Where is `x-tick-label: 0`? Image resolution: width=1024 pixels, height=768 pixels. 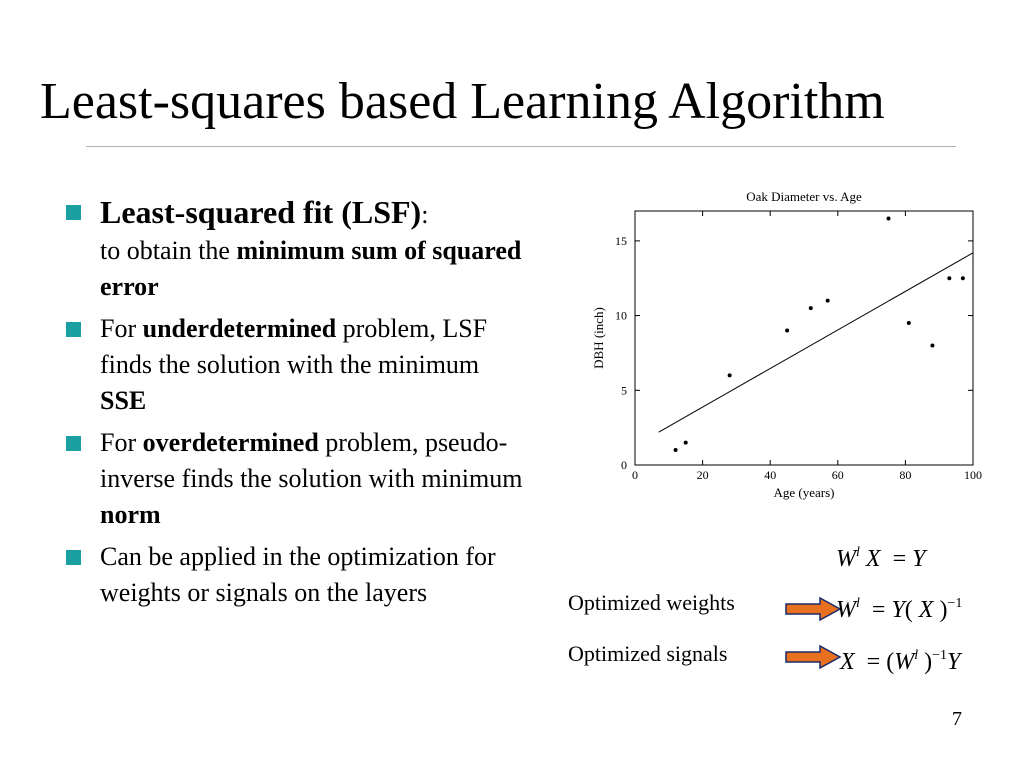 x-tick-label: 0 is located at coordinates (635, 475).